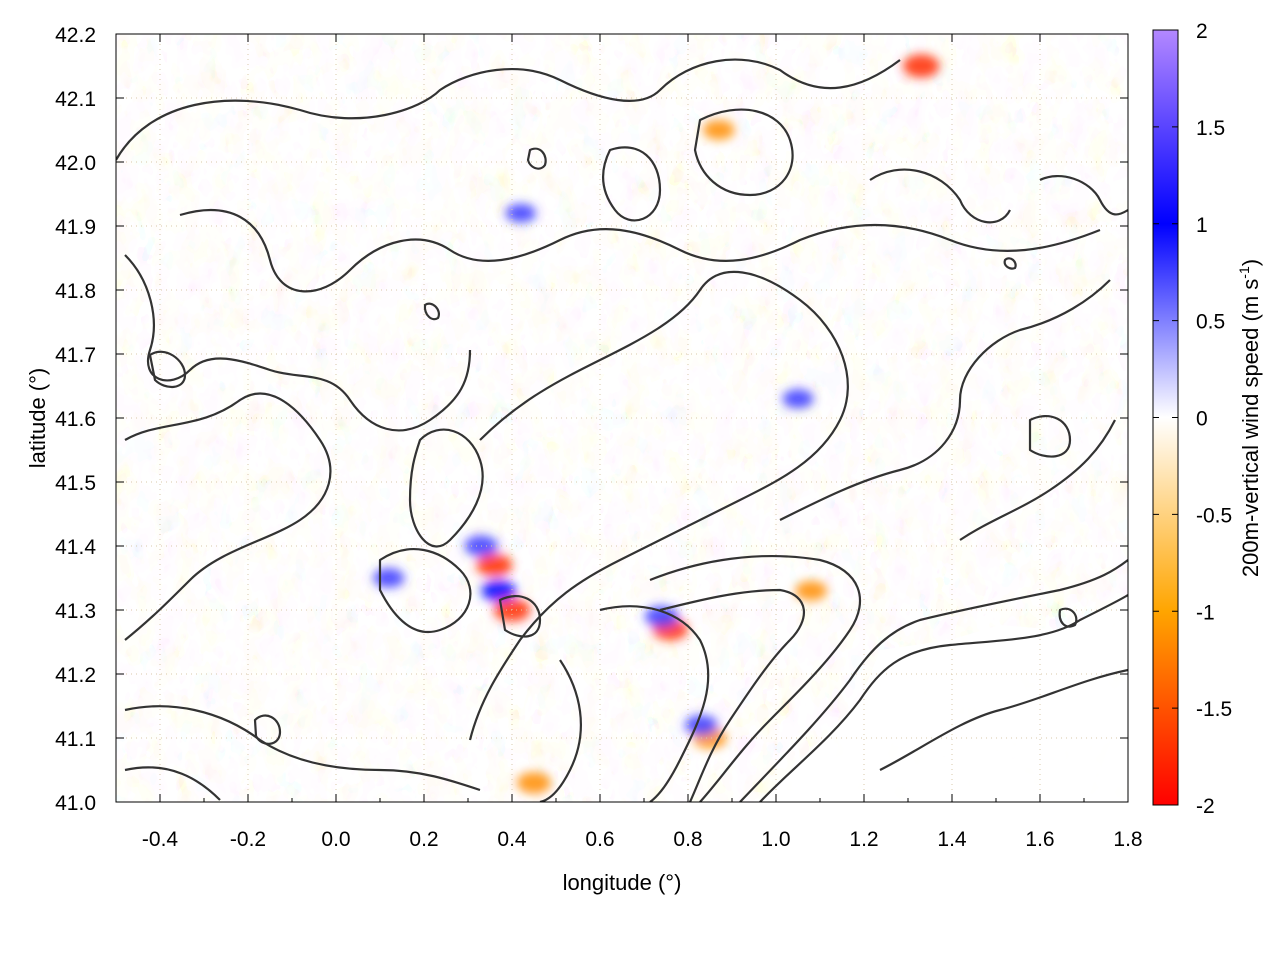 The height and width of the screenshot is (960, 1280). I want to click on x-tick-label: -0.4, so click(160, 839).